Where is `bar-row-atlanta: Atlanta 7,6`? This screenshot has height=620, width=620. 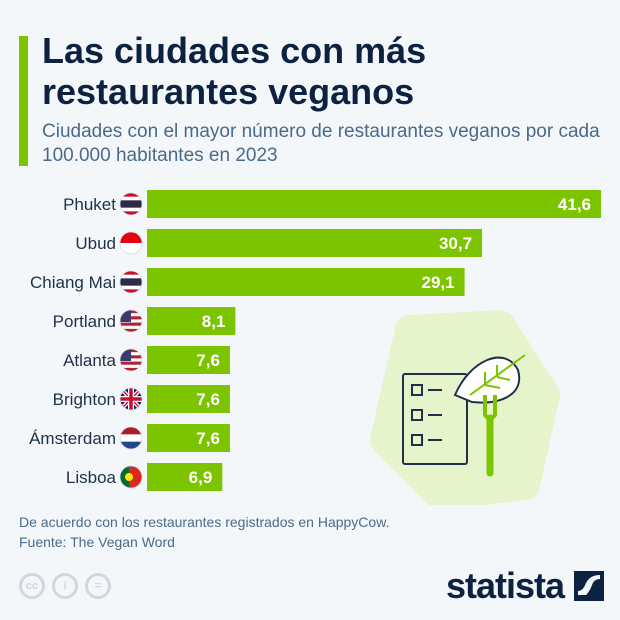 bar-row-atlanta: Atlanta 7,6 is located at coordinates (146, 360).